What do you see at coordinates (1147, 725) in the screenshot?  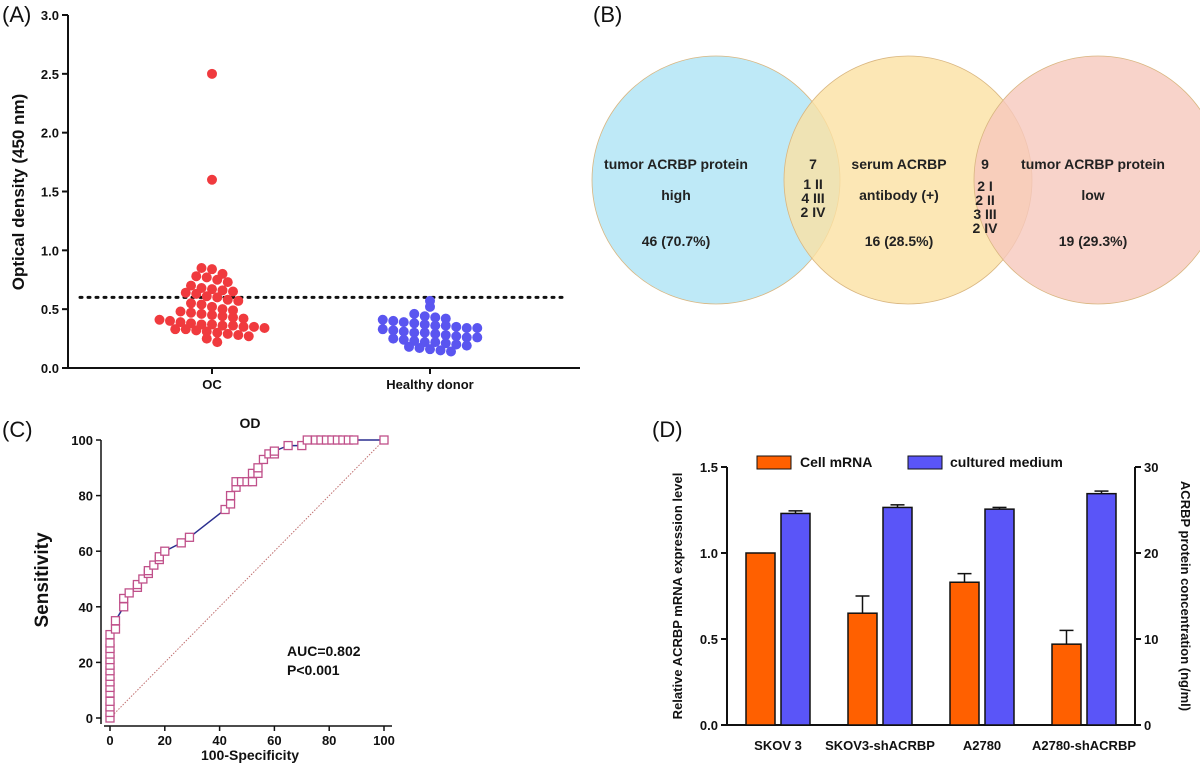 I see `panel-d-right-tick-label: 0` at bounding box center [1147, 725].